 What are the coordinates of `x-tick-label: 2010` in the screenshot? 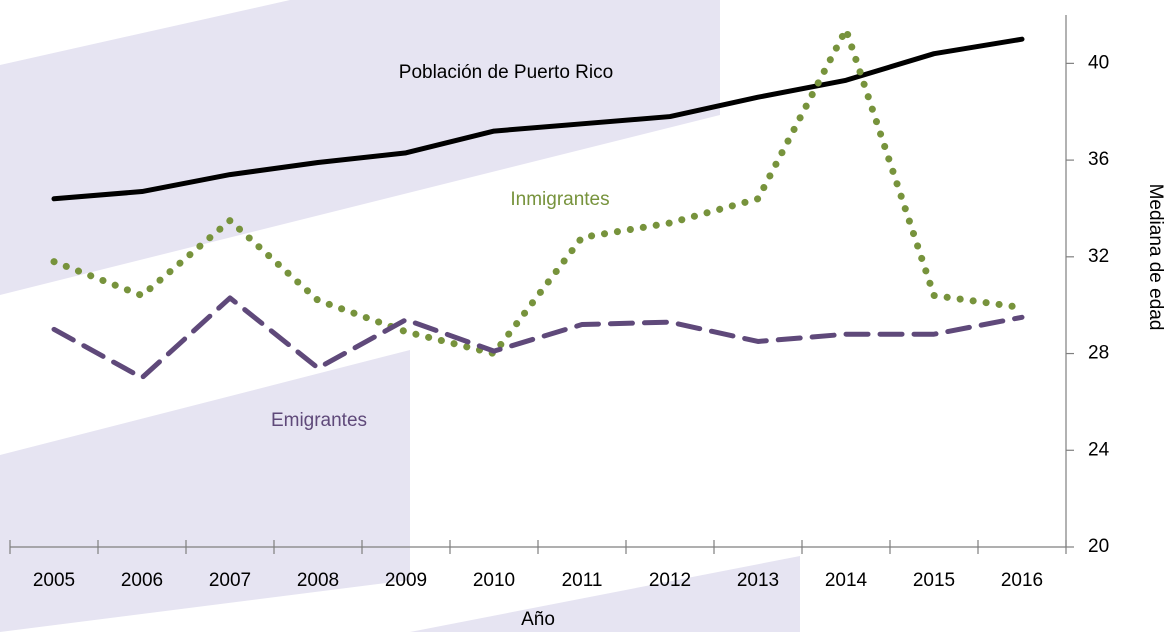 It's located at (494, 580).